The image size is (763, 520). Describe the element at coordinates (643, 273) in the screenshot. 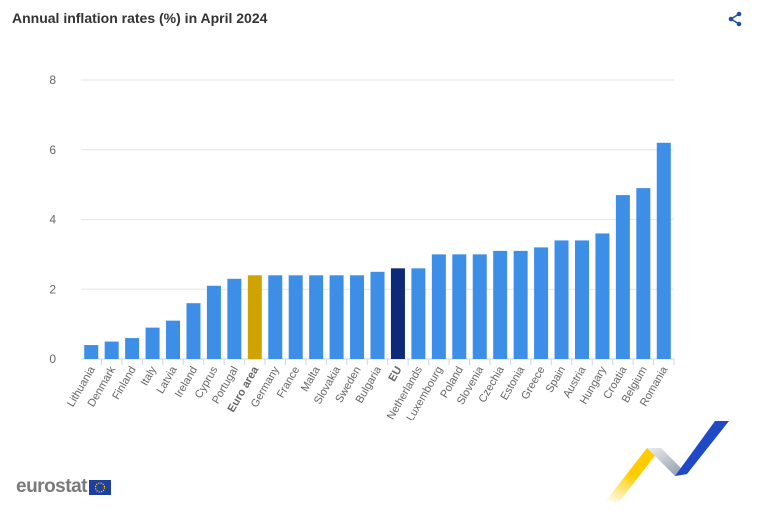

I see `bar-belgium` at that location.